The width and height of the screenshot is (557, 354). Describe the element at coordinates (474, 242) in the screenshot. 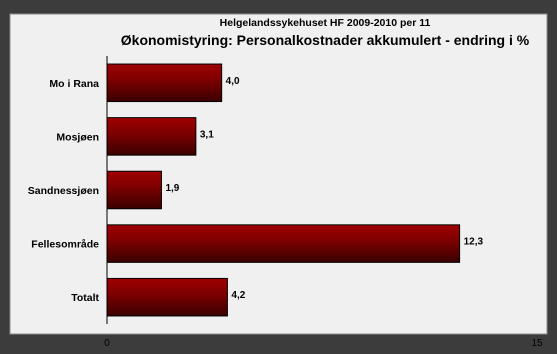

I see `value-label-3: 12,3` at that location.